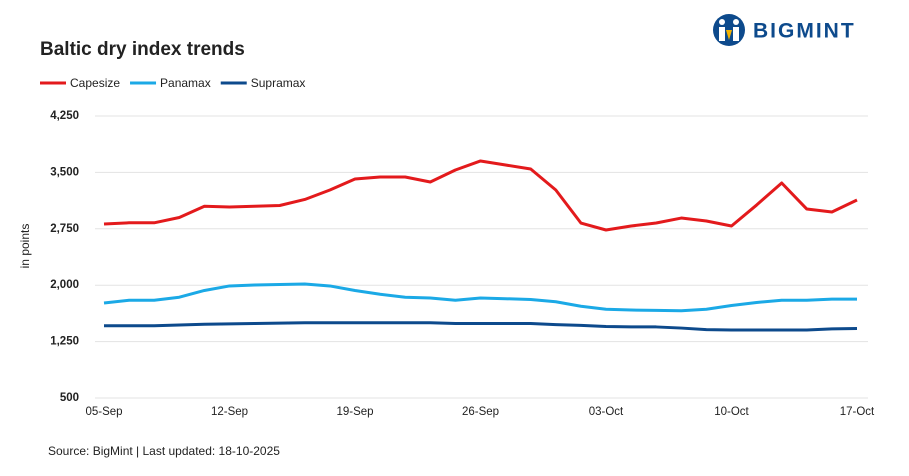 Image resolution: width=909 pixels, height=476 pixels. I want to click on y-tick-label: 2,750, so click(64, 229).